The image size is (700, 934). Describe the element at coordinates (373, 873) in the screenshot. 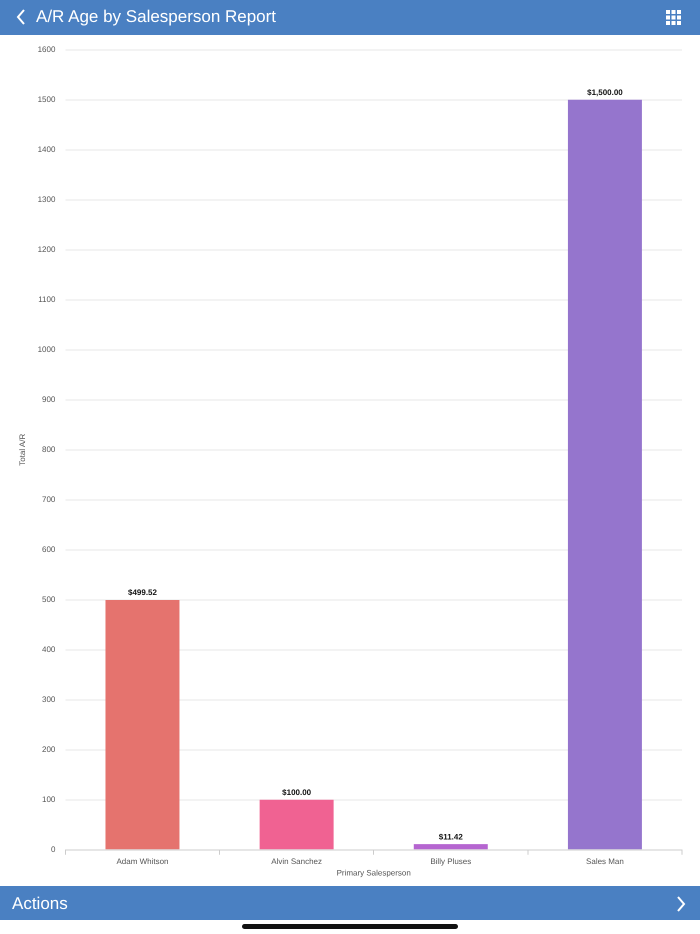

I see `x-axis-title: Primary Salesperson` at that location.